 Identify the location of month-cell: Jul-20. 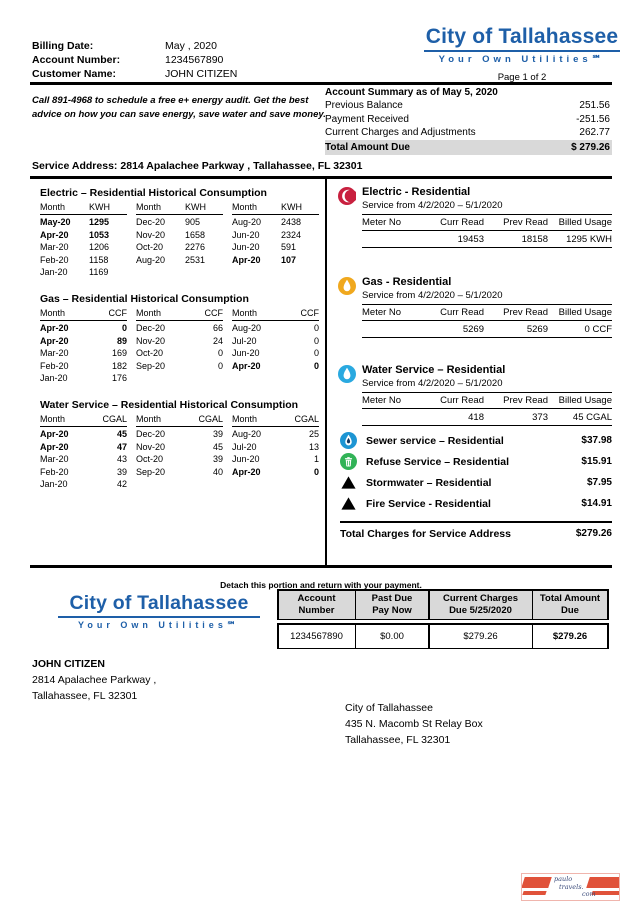
(244, 340).